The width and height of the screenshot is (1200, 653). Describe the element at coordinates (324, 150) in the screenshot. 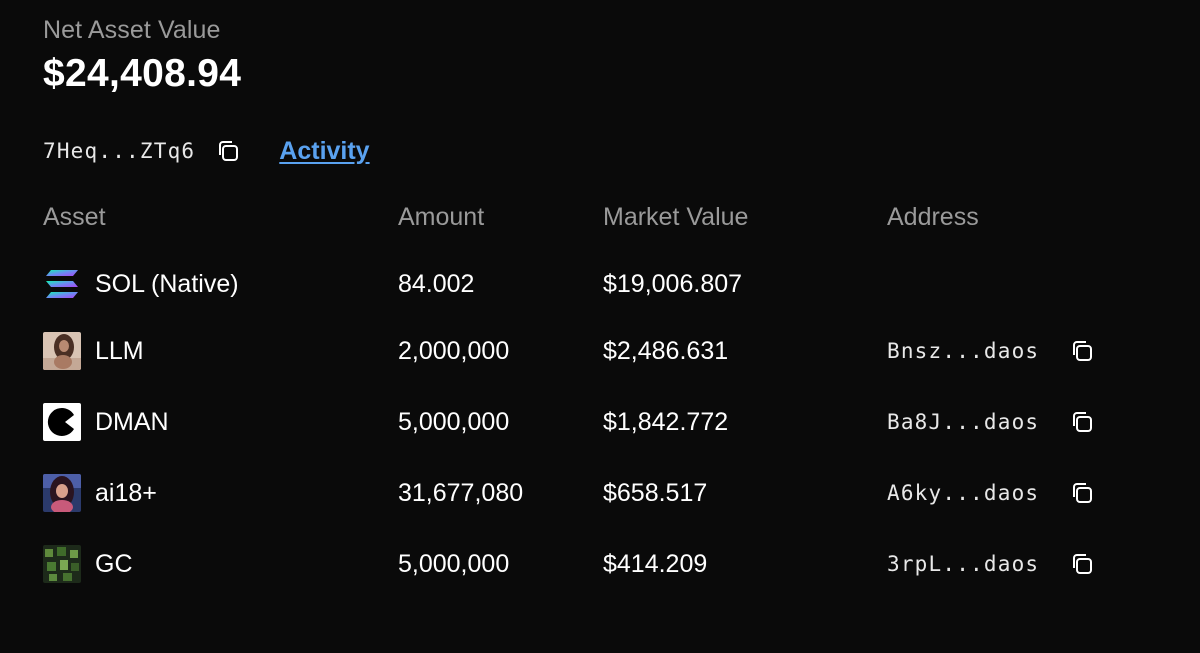

I see `activity-link: Activity` at that location.